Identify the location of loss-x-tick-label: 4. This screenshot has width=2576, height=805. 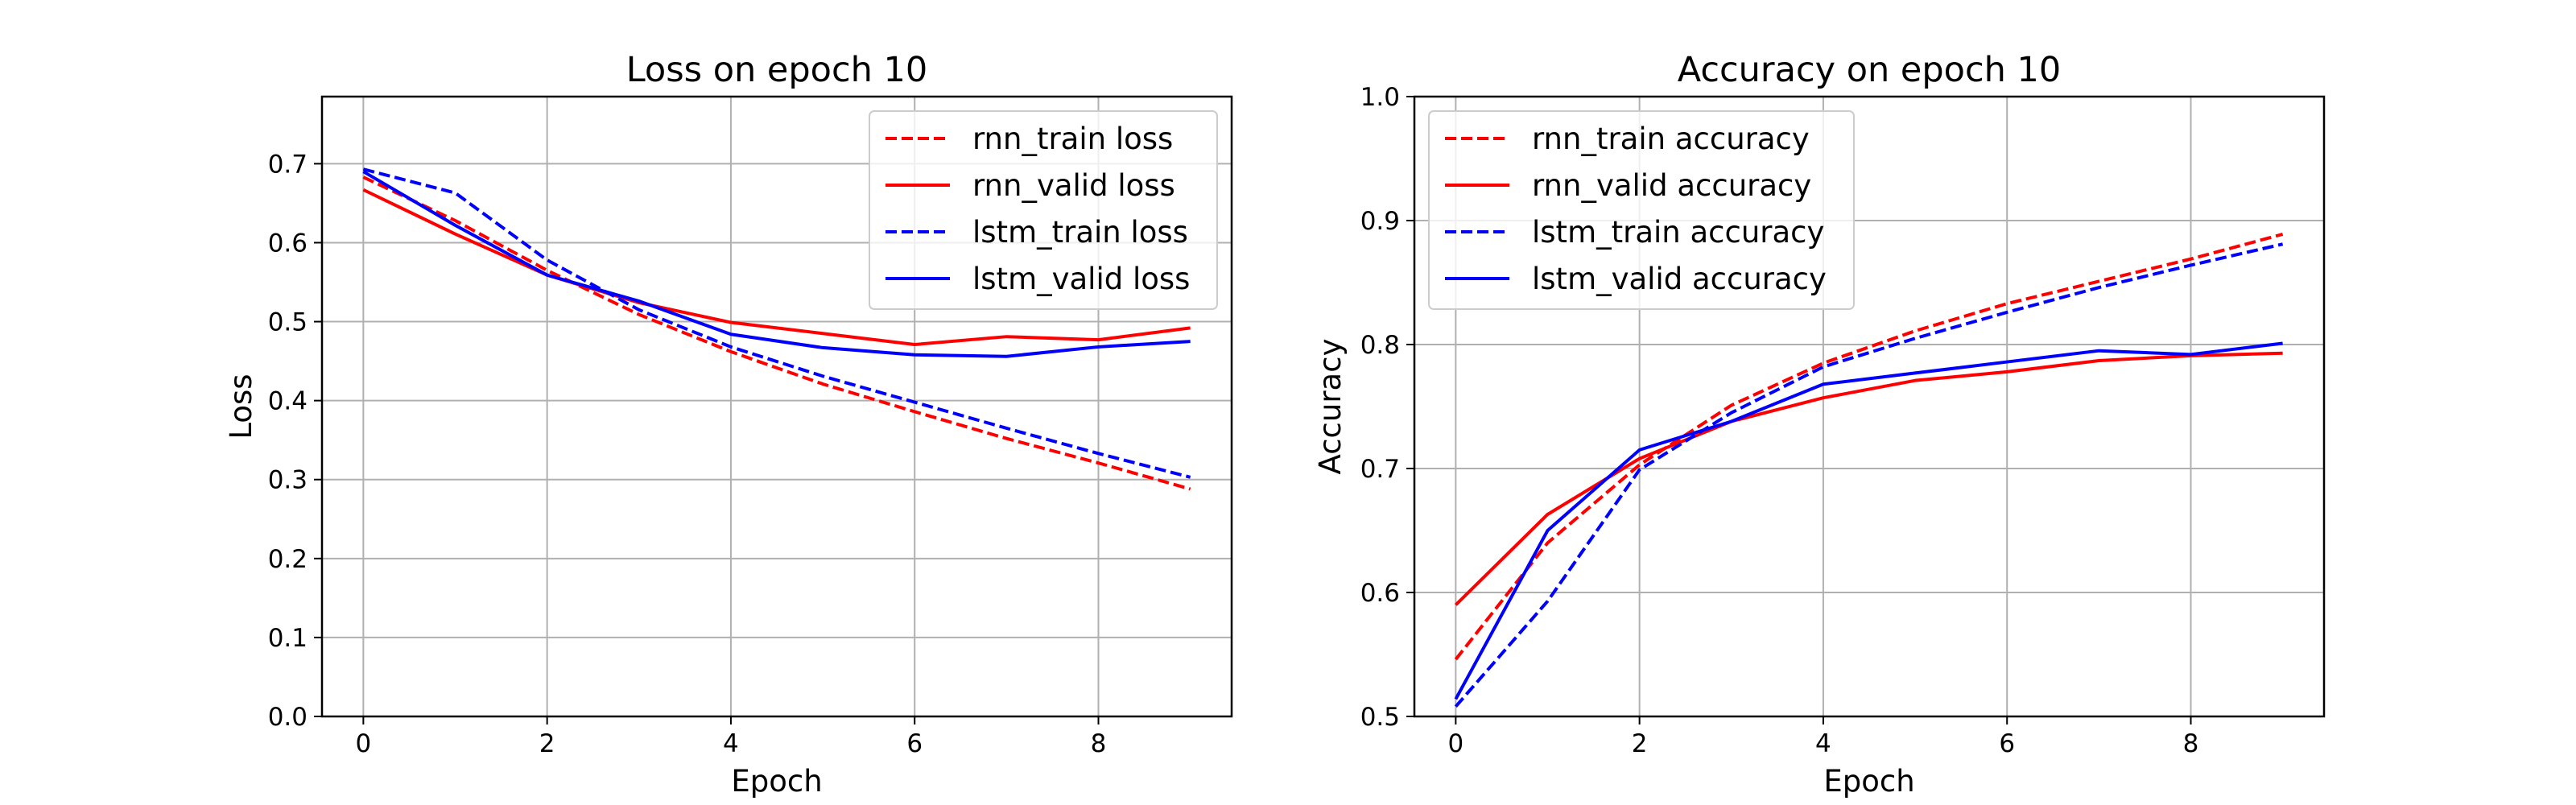
(731, 743).